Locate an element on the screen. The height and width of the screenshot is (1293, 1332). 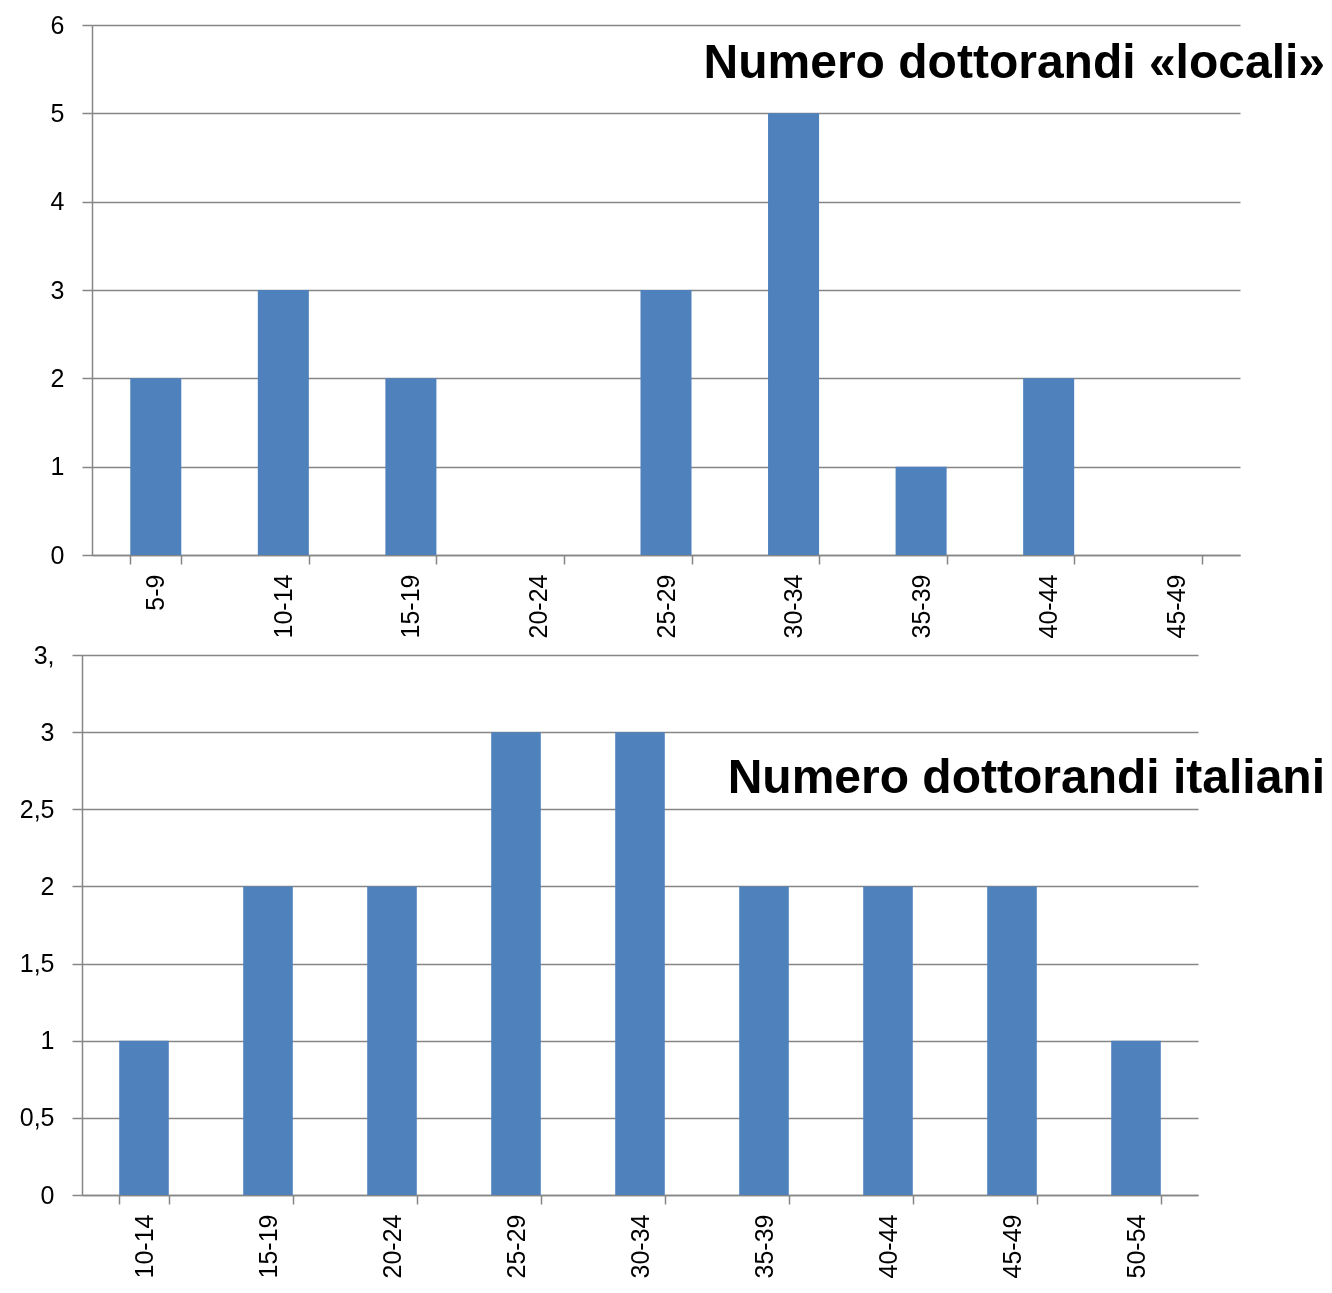
y-tick-label: 1,5 is located at coordinates (37, 963).